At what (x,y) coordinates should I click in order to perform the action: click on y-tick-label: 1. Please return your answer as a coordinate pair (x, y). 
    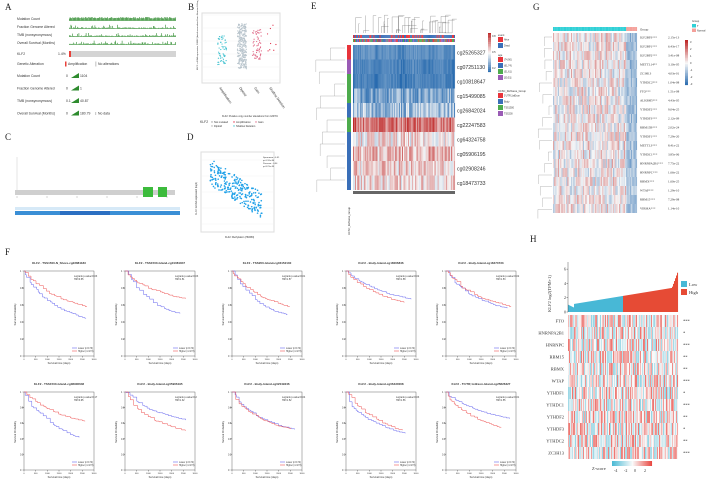
    Looking at the image, I should click on (443, 271).